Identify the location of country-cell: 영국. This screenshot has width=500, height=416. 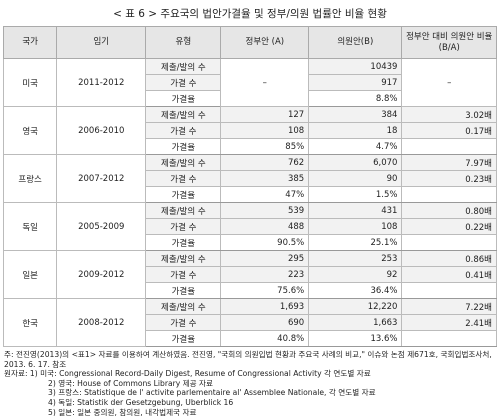
(30, 130).